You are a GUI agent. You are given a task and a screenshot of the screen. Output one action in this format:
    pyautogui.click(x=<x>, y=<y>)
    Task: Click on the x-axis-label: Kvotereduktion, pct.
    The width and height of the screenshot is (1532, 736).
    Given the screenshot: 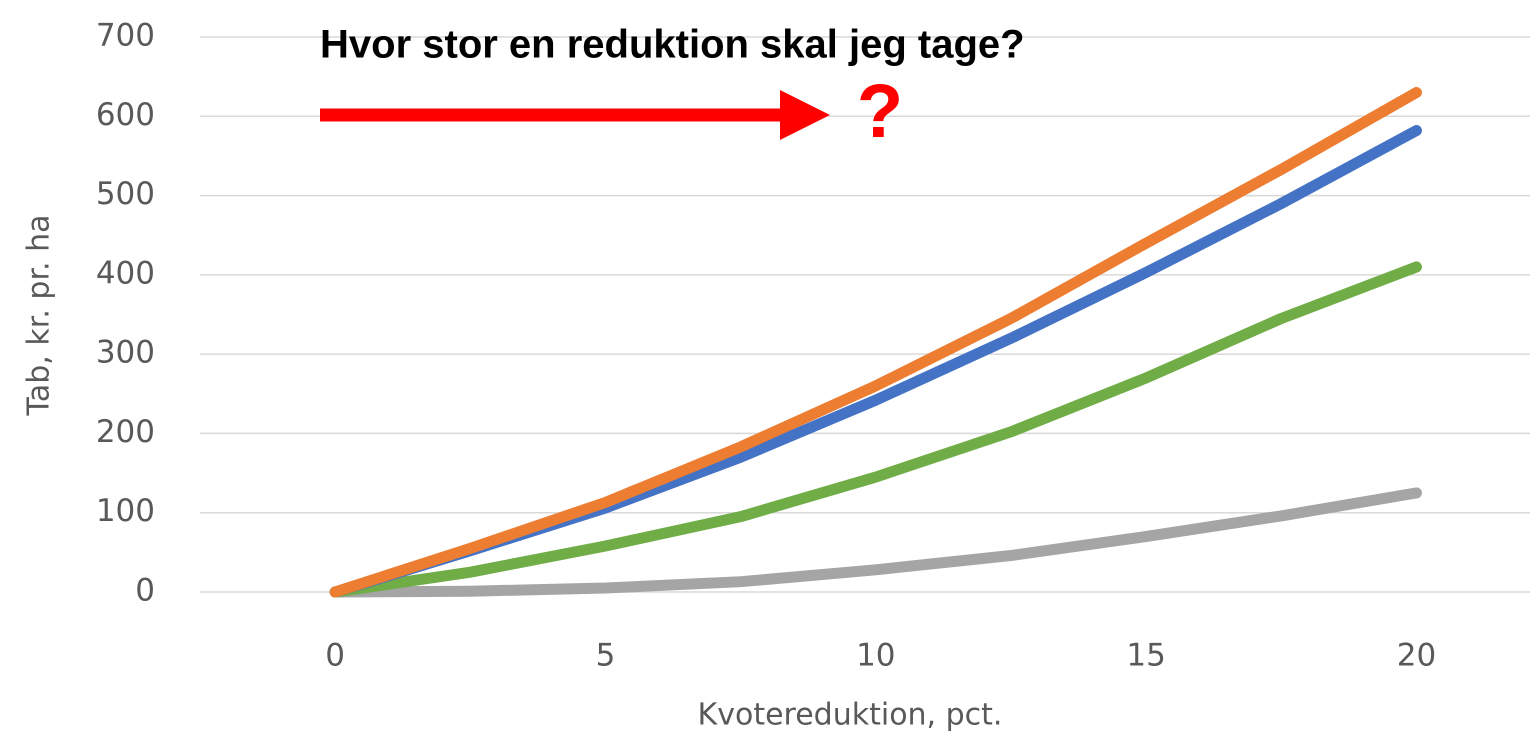 What is the action you would take?
    pyautogui.click(x=850, y=715)
    